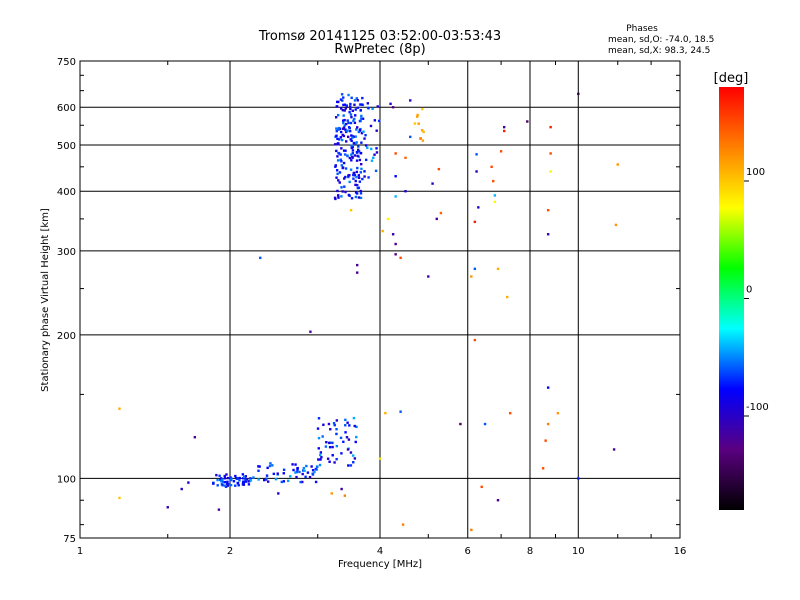 Image resolution: width=800 pixels, height=600 pixels. What do you see at coordinates (230, 551) in the screenshot?
I see `x-tick-label: 2` at bounding box center [230, 551].